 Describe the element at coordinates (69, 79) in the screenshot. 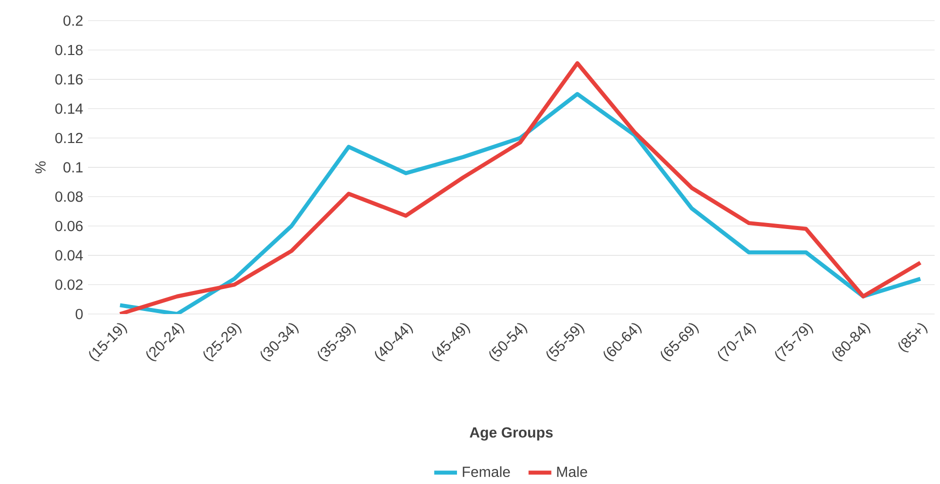

I see `y-tick-label: 0.16` at that location.